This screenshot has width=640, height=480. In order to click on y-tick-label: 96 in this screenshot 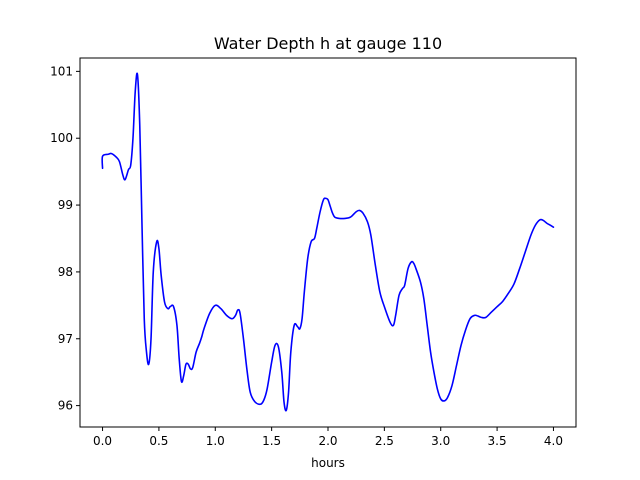, I will do `click(65, 406)`.